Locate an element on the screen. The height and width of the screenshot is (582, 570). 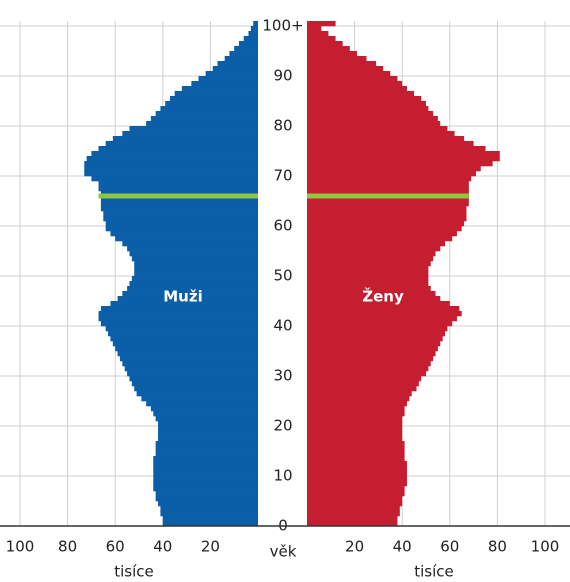
x-tick-label: 100 is located at coordinates (20, 547).